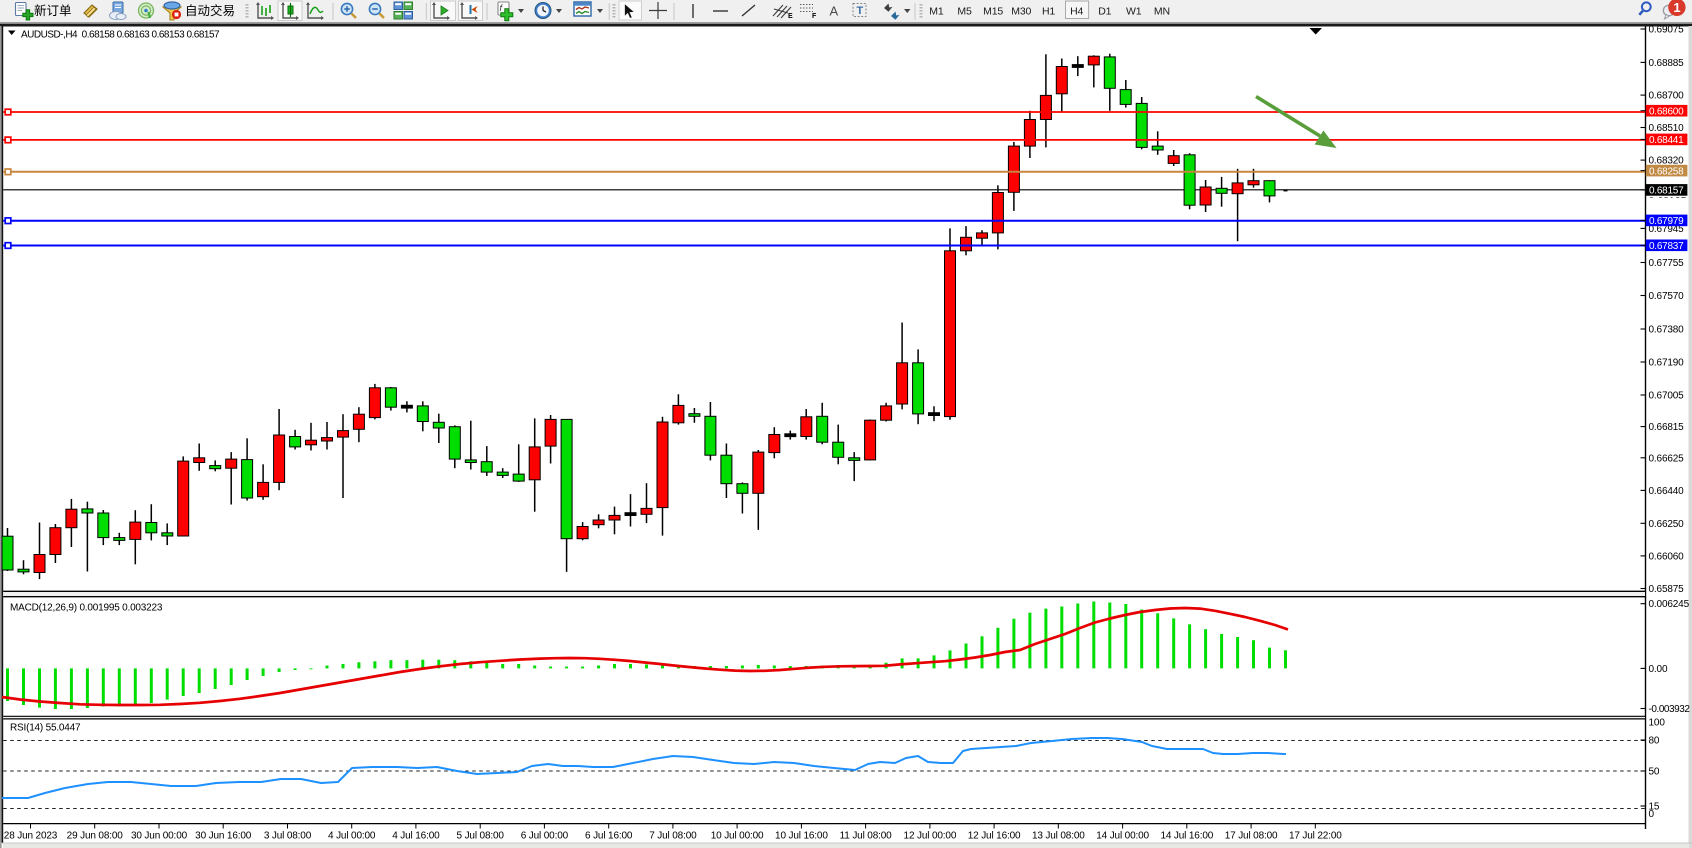 The width and height of the screenshot is (1692, 848). What do you see at coordinates (1666, 191) in the screenshot?
I see `svg-text: 0.68157` at bounding box center [1666, 191].